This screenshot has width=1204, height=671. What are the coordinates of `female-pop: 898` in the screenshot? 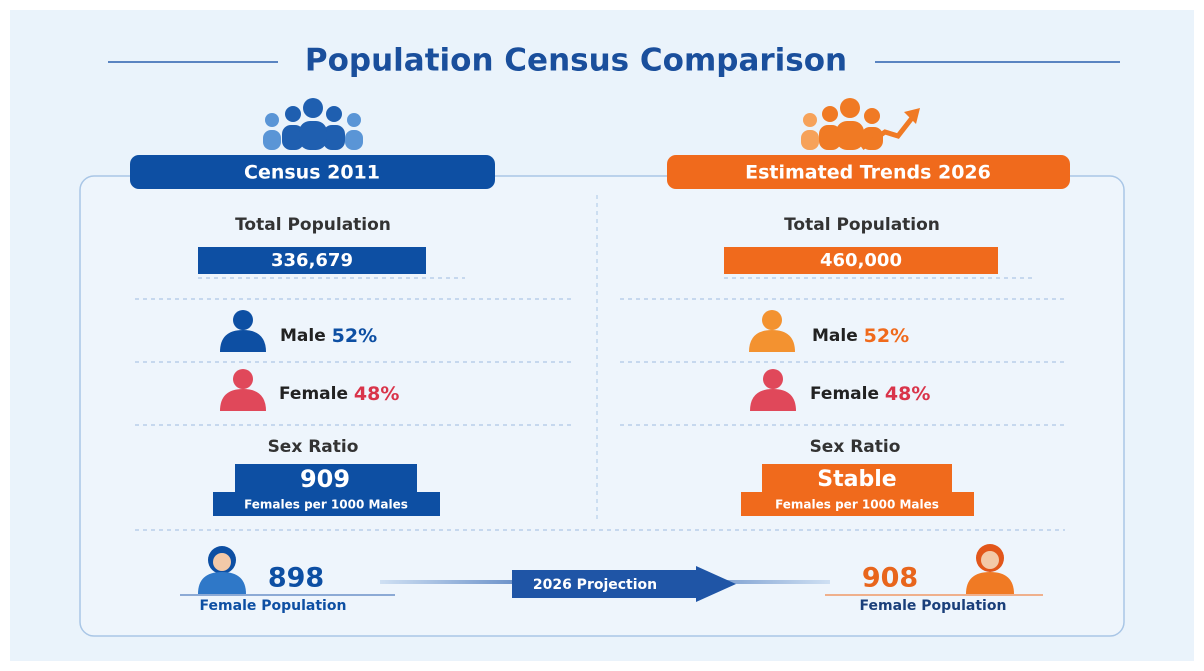 It's located at (296, 578).